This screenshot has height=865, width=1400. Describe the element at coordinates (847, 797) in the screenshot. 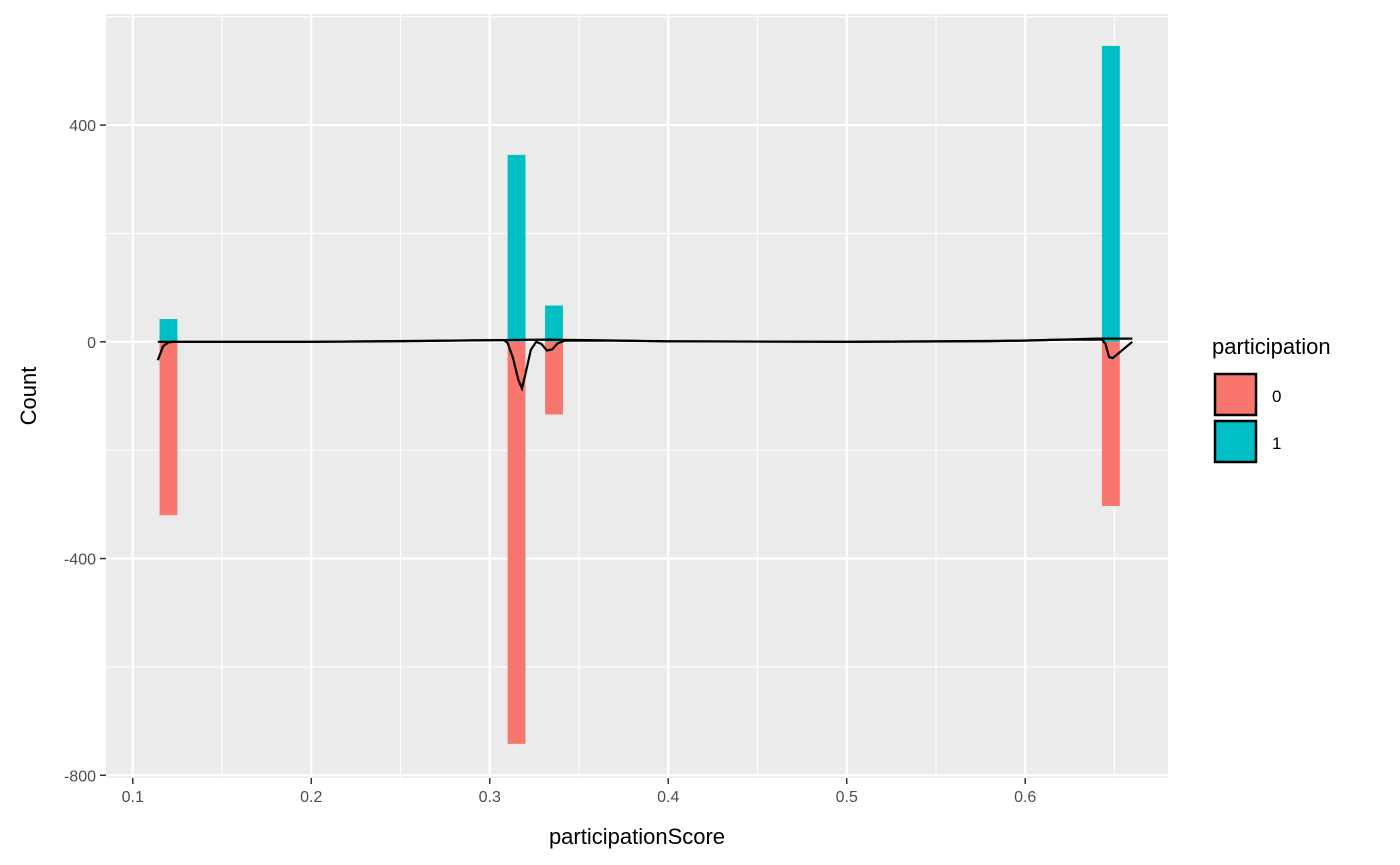

I see `x-tick-label: 0.5` at that location.